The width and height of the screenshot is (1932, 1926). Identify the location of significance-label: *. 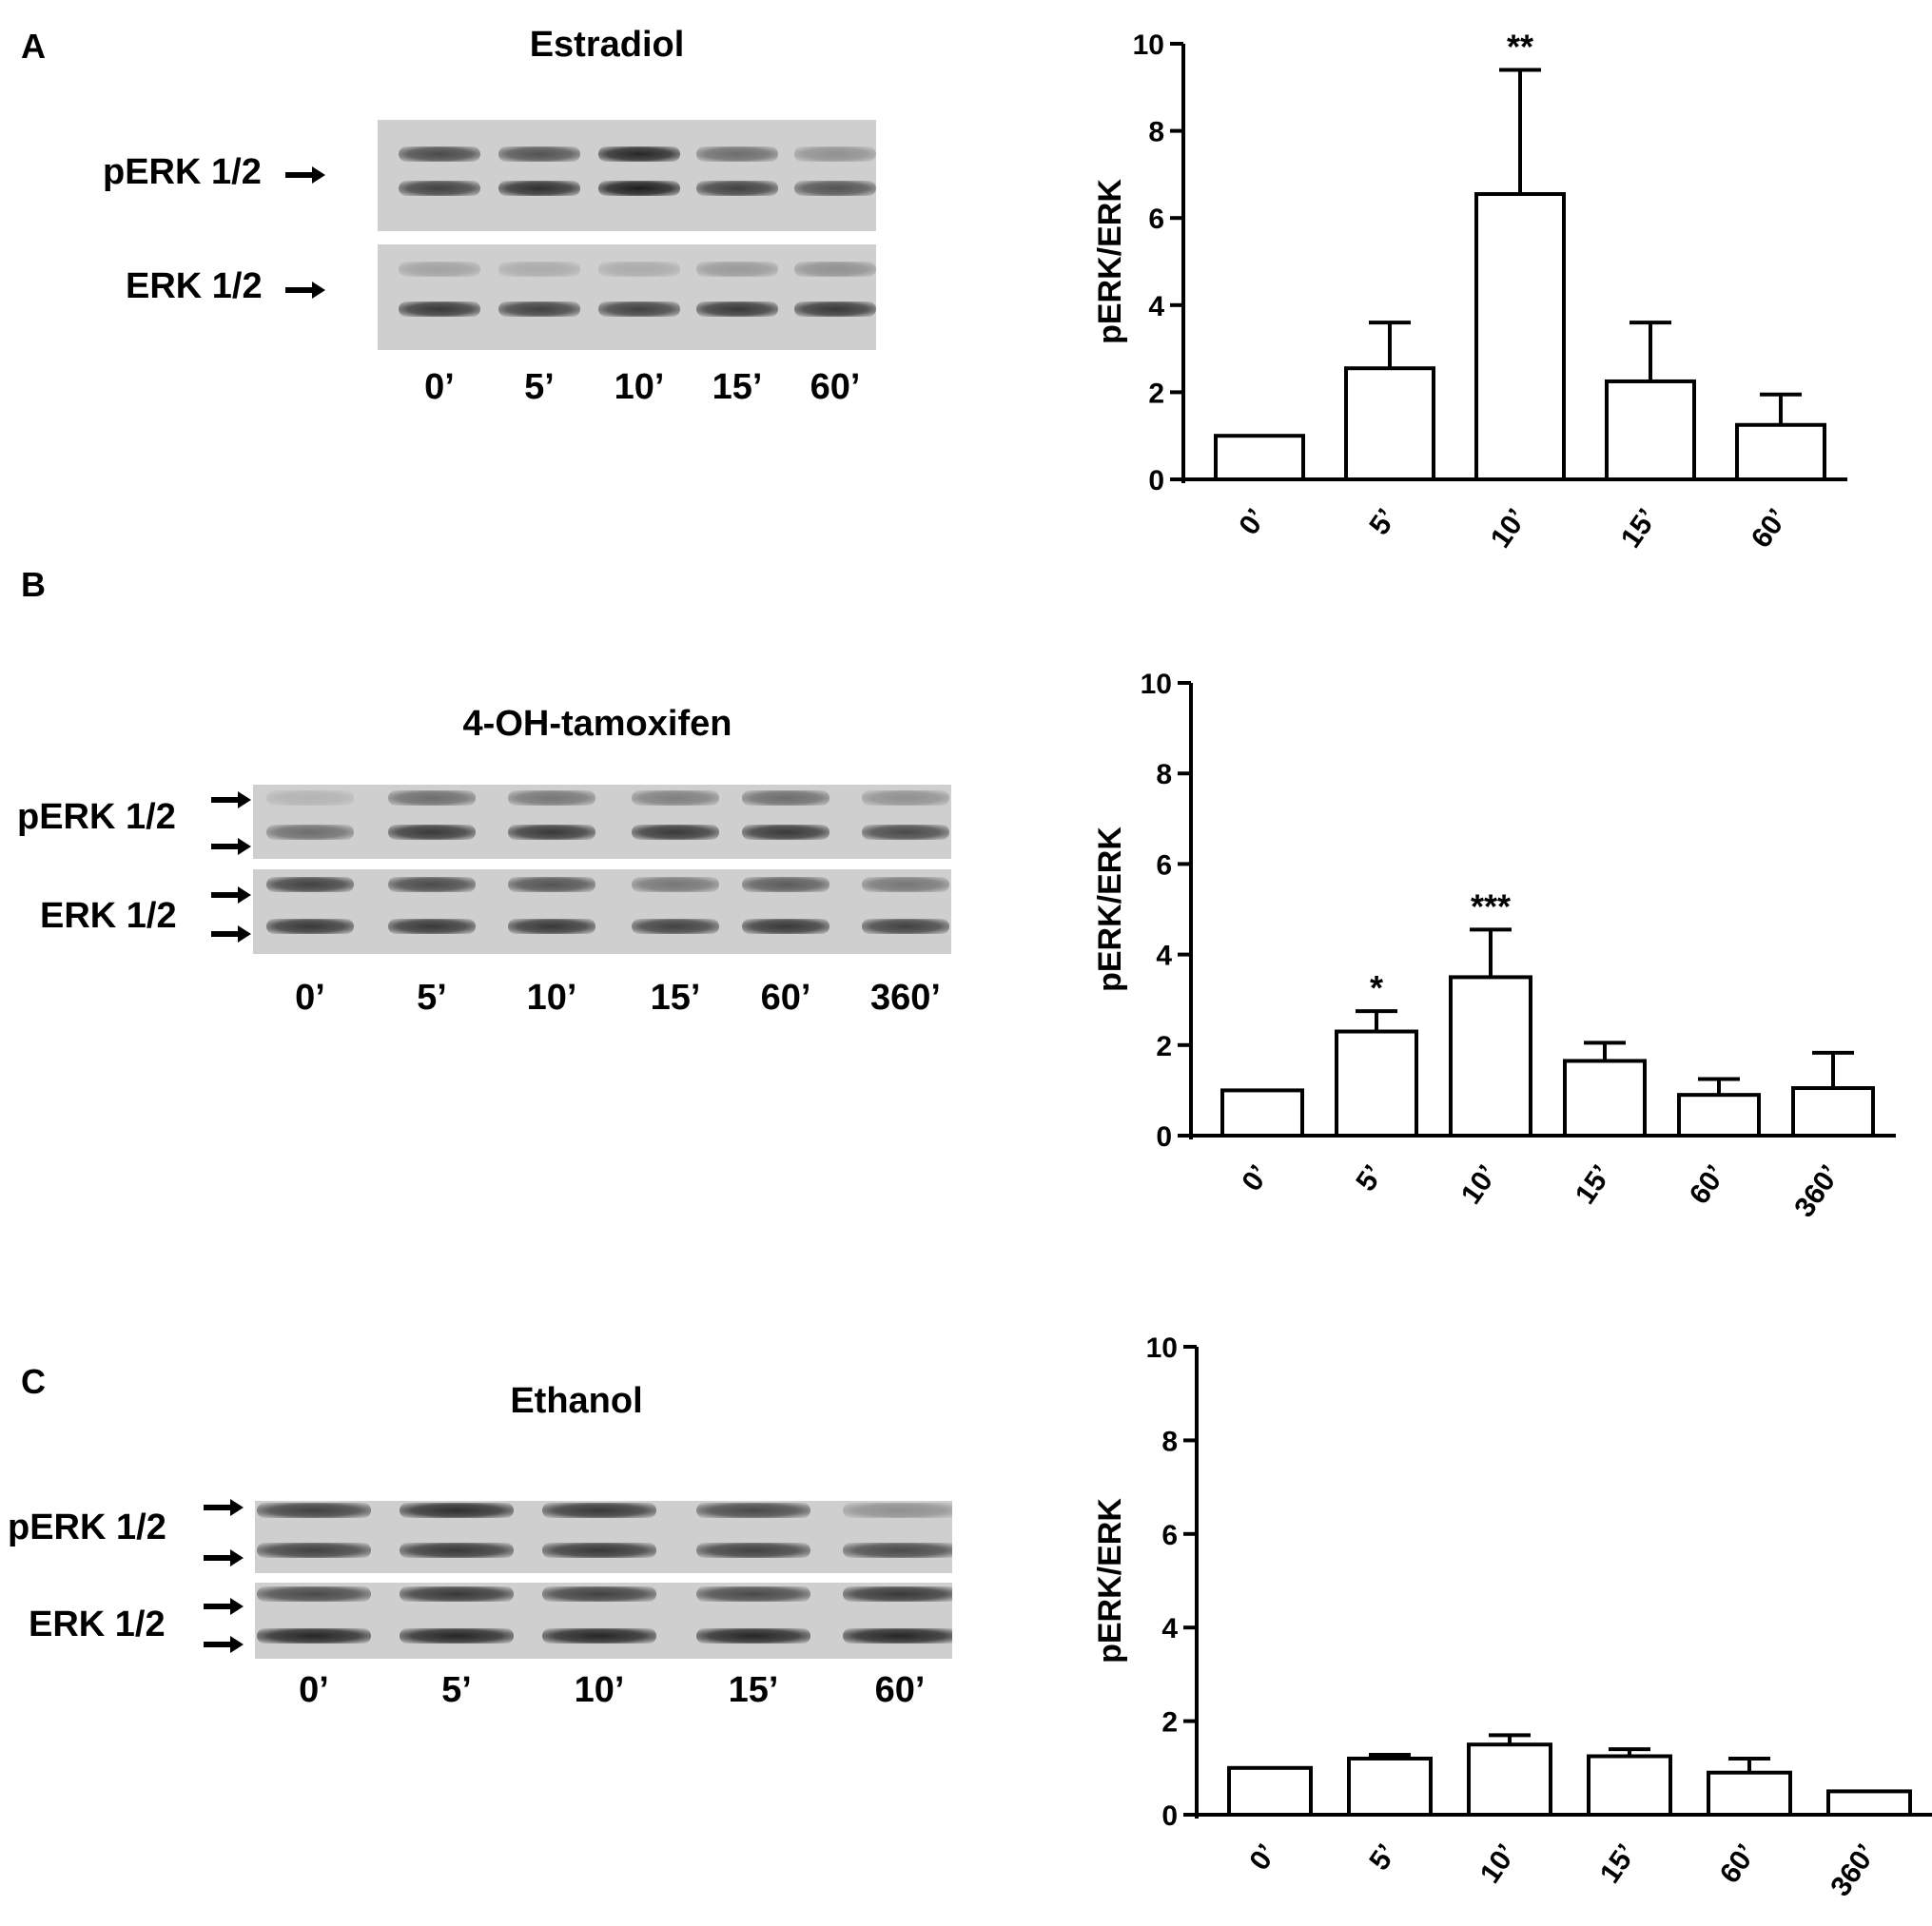
(1376, 987).